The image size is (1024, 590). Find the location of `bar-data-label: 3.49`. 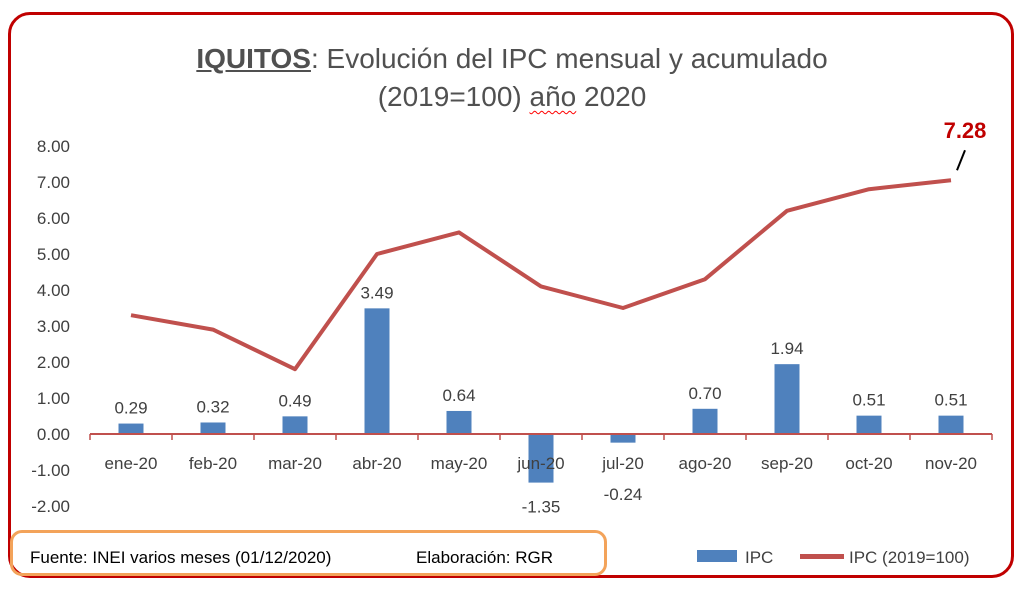

bar-data-label: 3.49 is located at coordinates (376, 292).